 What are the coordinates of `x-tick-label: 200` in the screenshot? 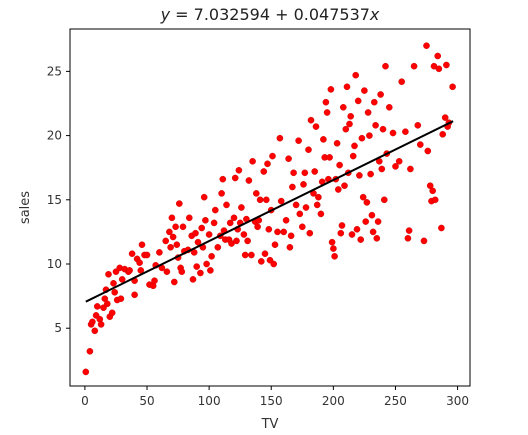 It's located at (333, 401).